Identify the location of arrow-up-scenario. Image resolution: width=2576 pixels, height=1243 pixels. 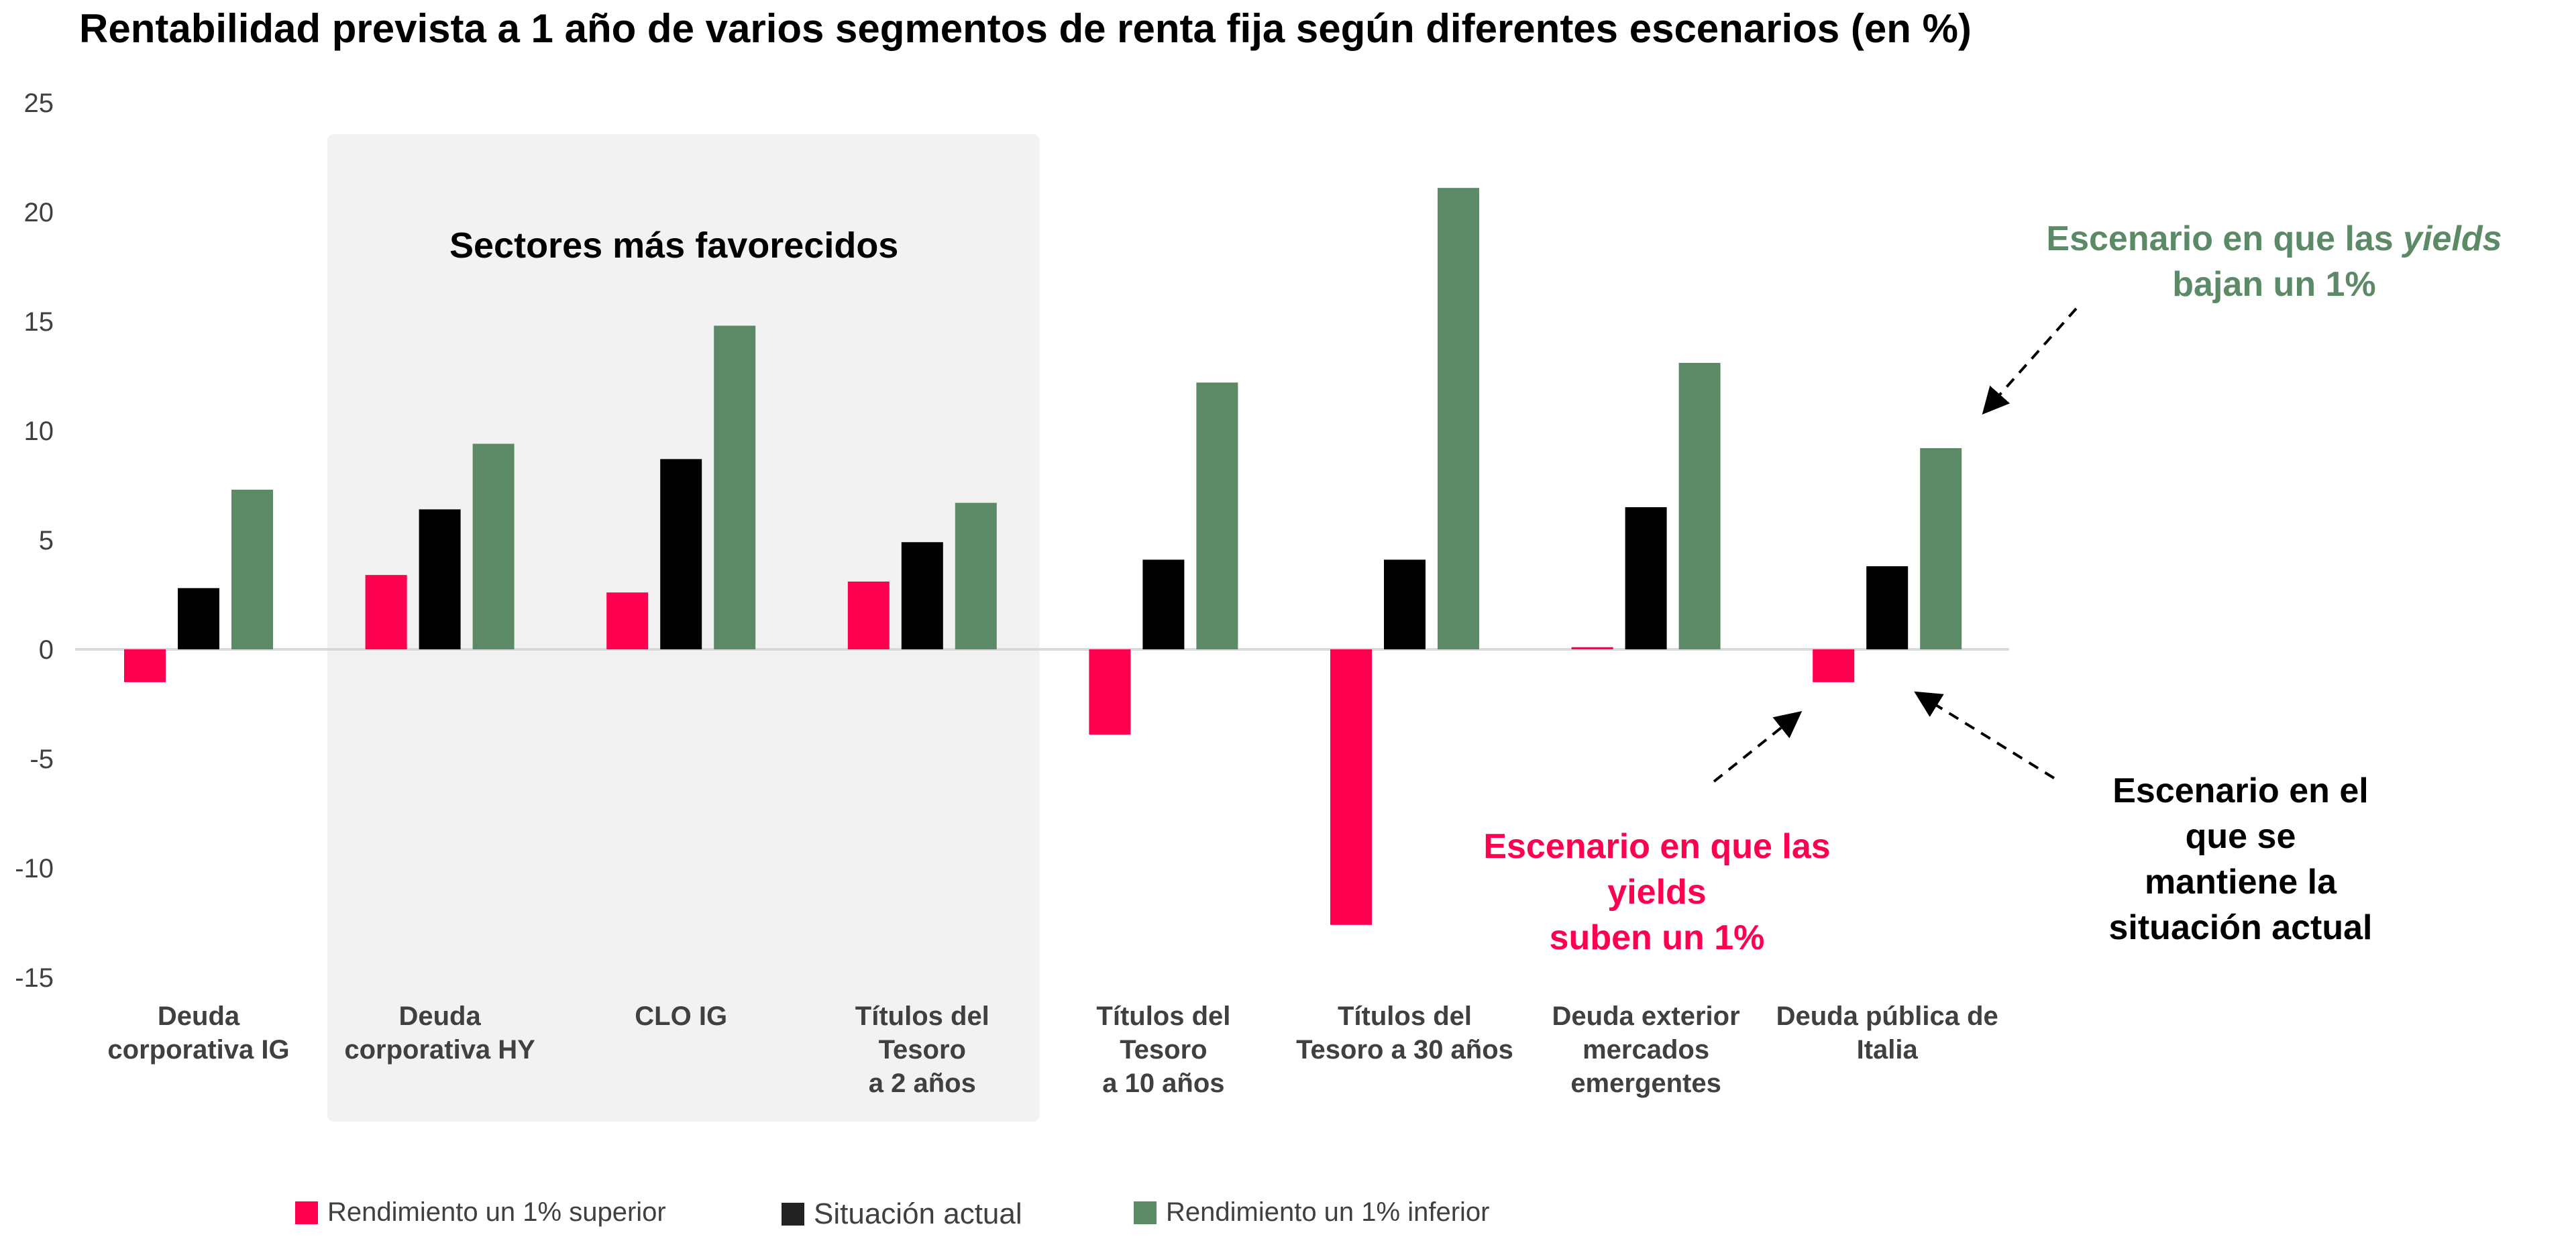
(1758, 747).